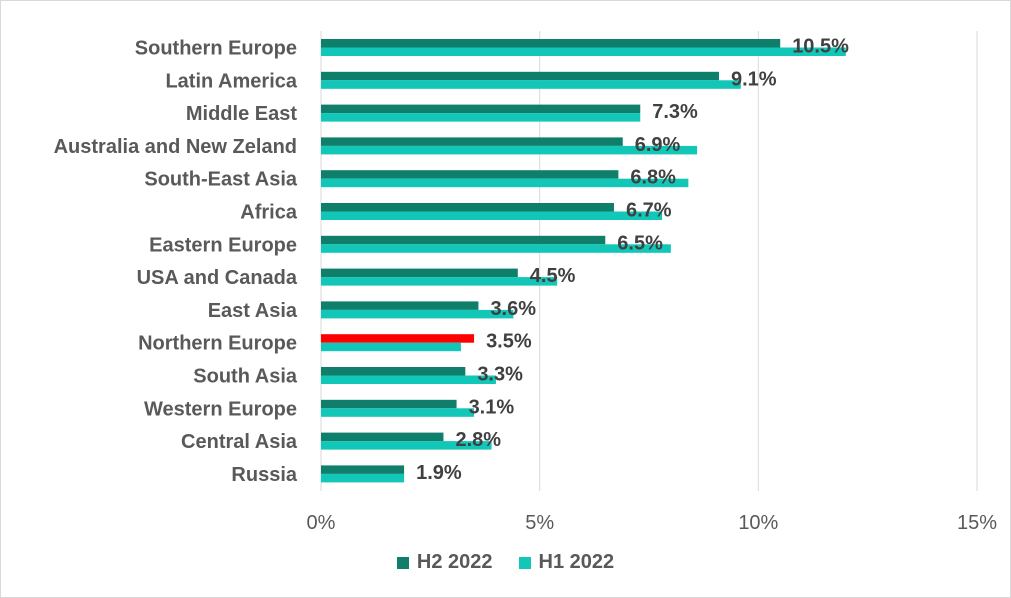  What do you see at coordinates (513, 309) in the screenshot?
I see `data-label: 3.6%` at bounding box center [513, 309].